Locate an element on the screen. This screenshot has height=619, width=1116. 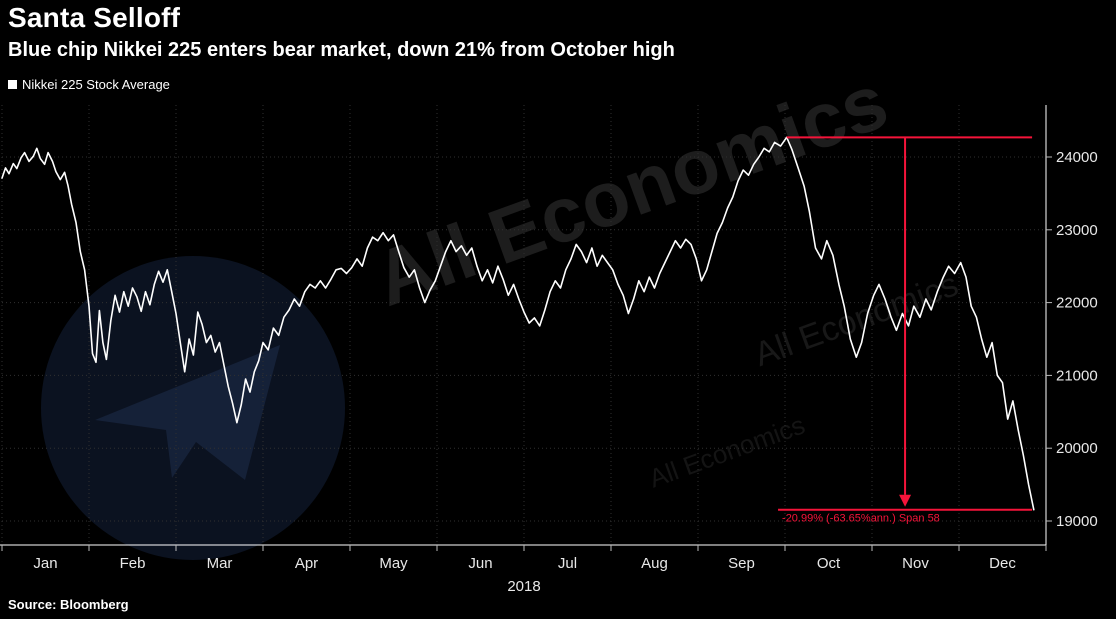
source-label: Source: Bloomberg is located at coordinates (68, 604).